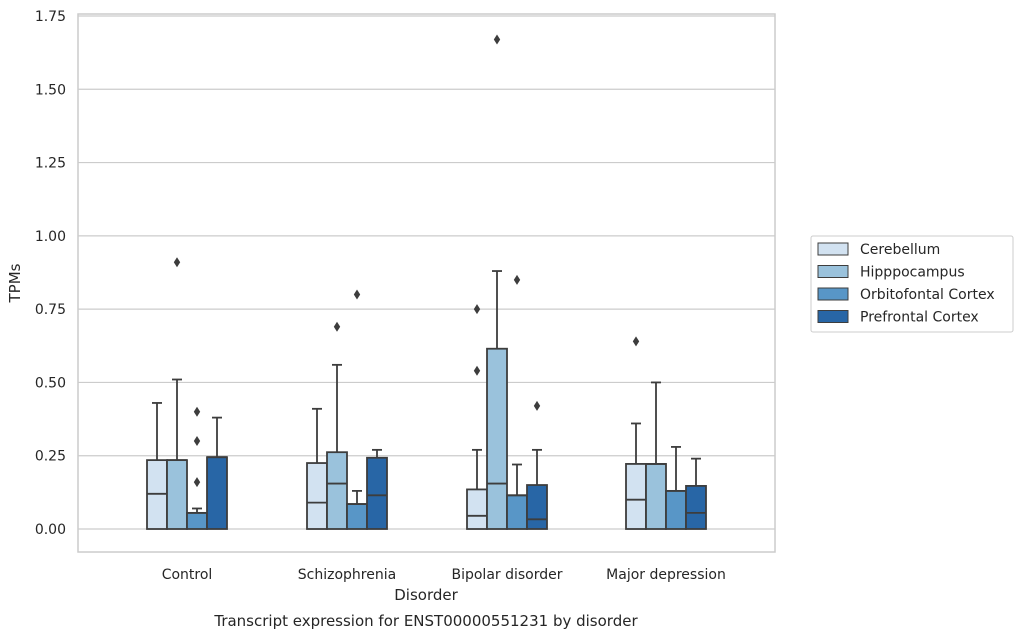  I want to click on legend-label: Prefrontal Cortex, so click(919, 318).